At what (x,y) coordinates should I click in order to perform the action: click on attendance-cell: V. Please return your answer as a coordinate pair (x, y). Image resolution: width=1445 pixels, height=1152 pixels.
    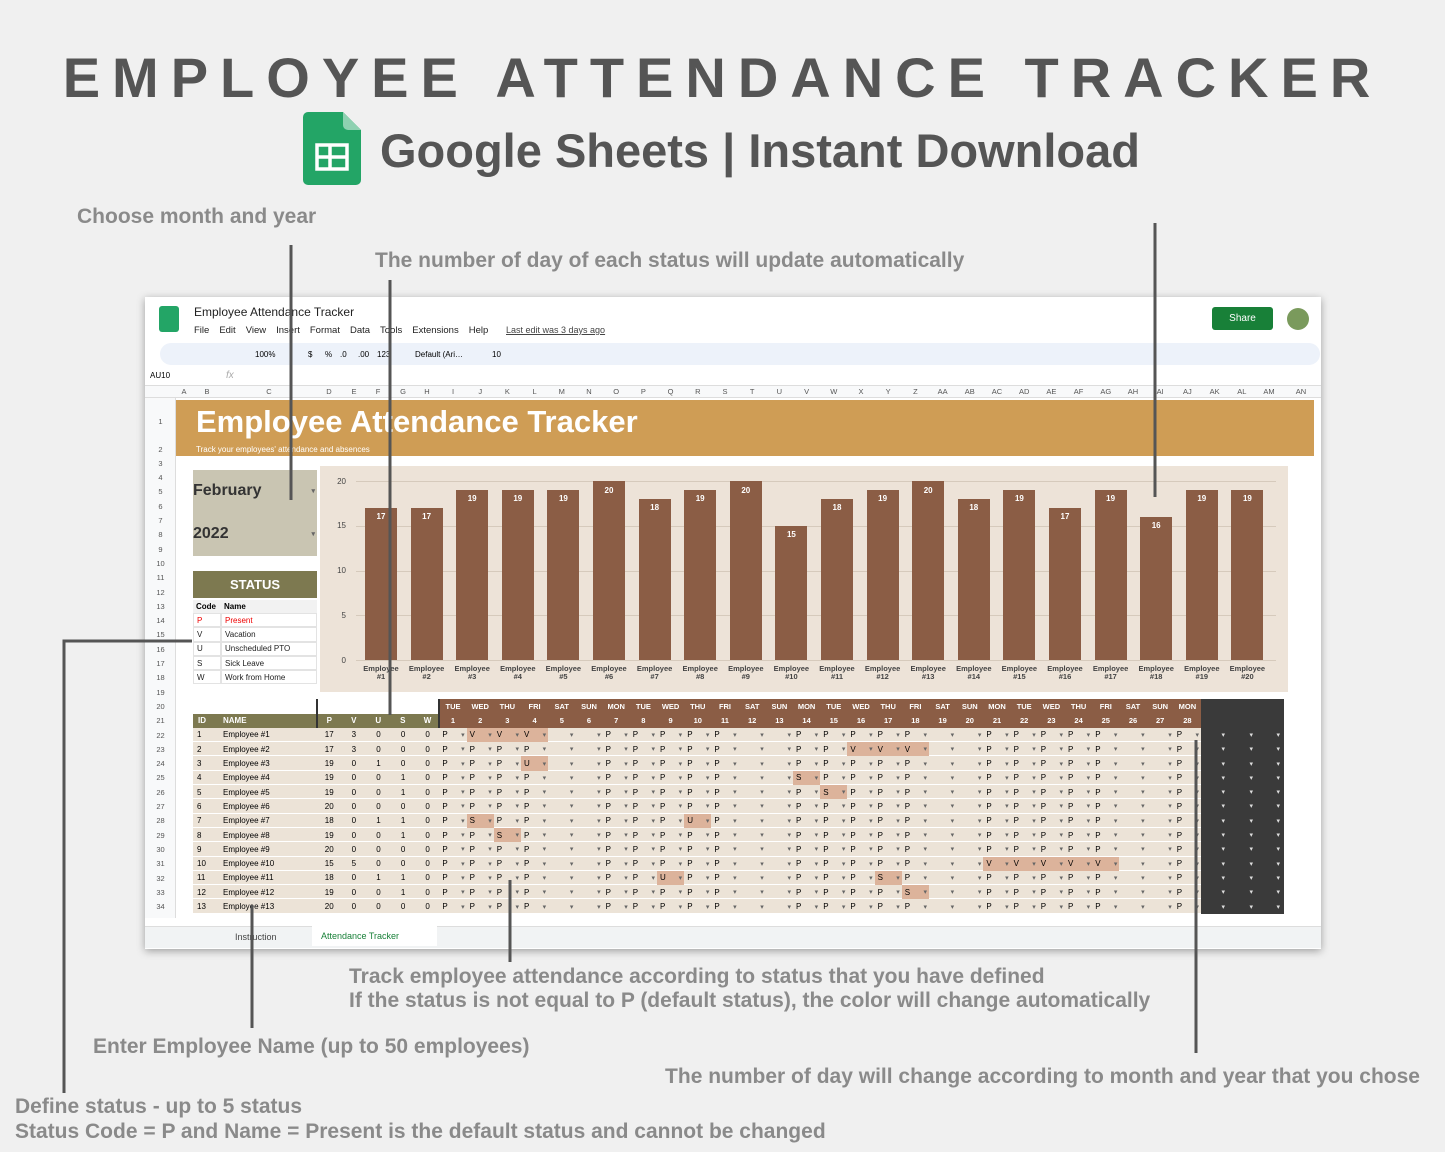
    Looking at the image, I should click on (915, 749).